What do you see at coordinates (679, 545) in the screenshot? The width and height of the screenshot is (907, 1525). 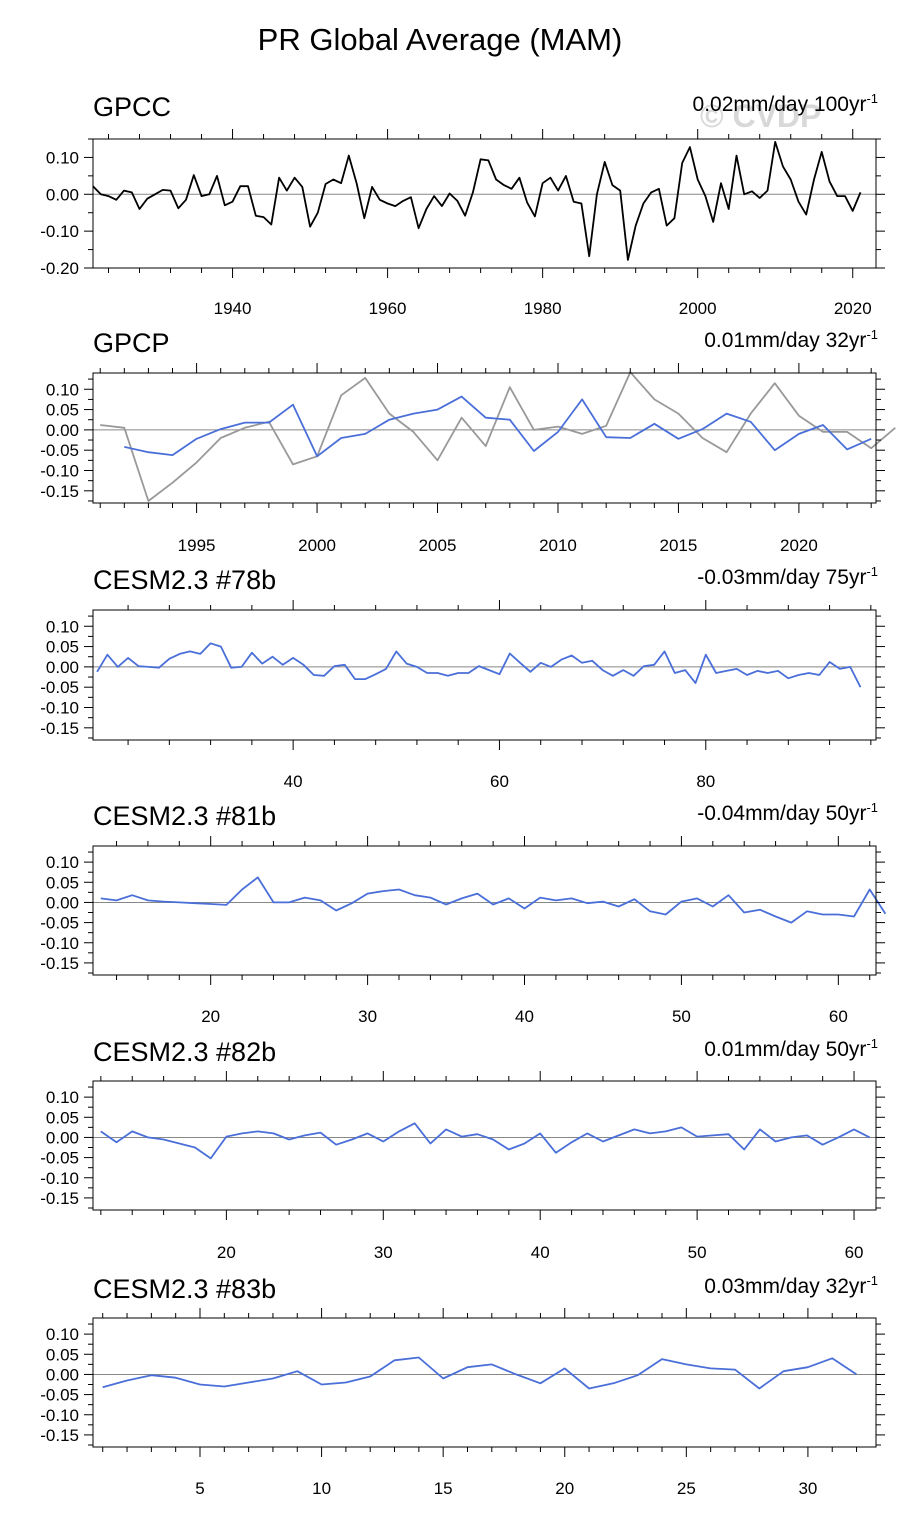 I see `x-tick-label: 2015` at bounding box center [679, 545].